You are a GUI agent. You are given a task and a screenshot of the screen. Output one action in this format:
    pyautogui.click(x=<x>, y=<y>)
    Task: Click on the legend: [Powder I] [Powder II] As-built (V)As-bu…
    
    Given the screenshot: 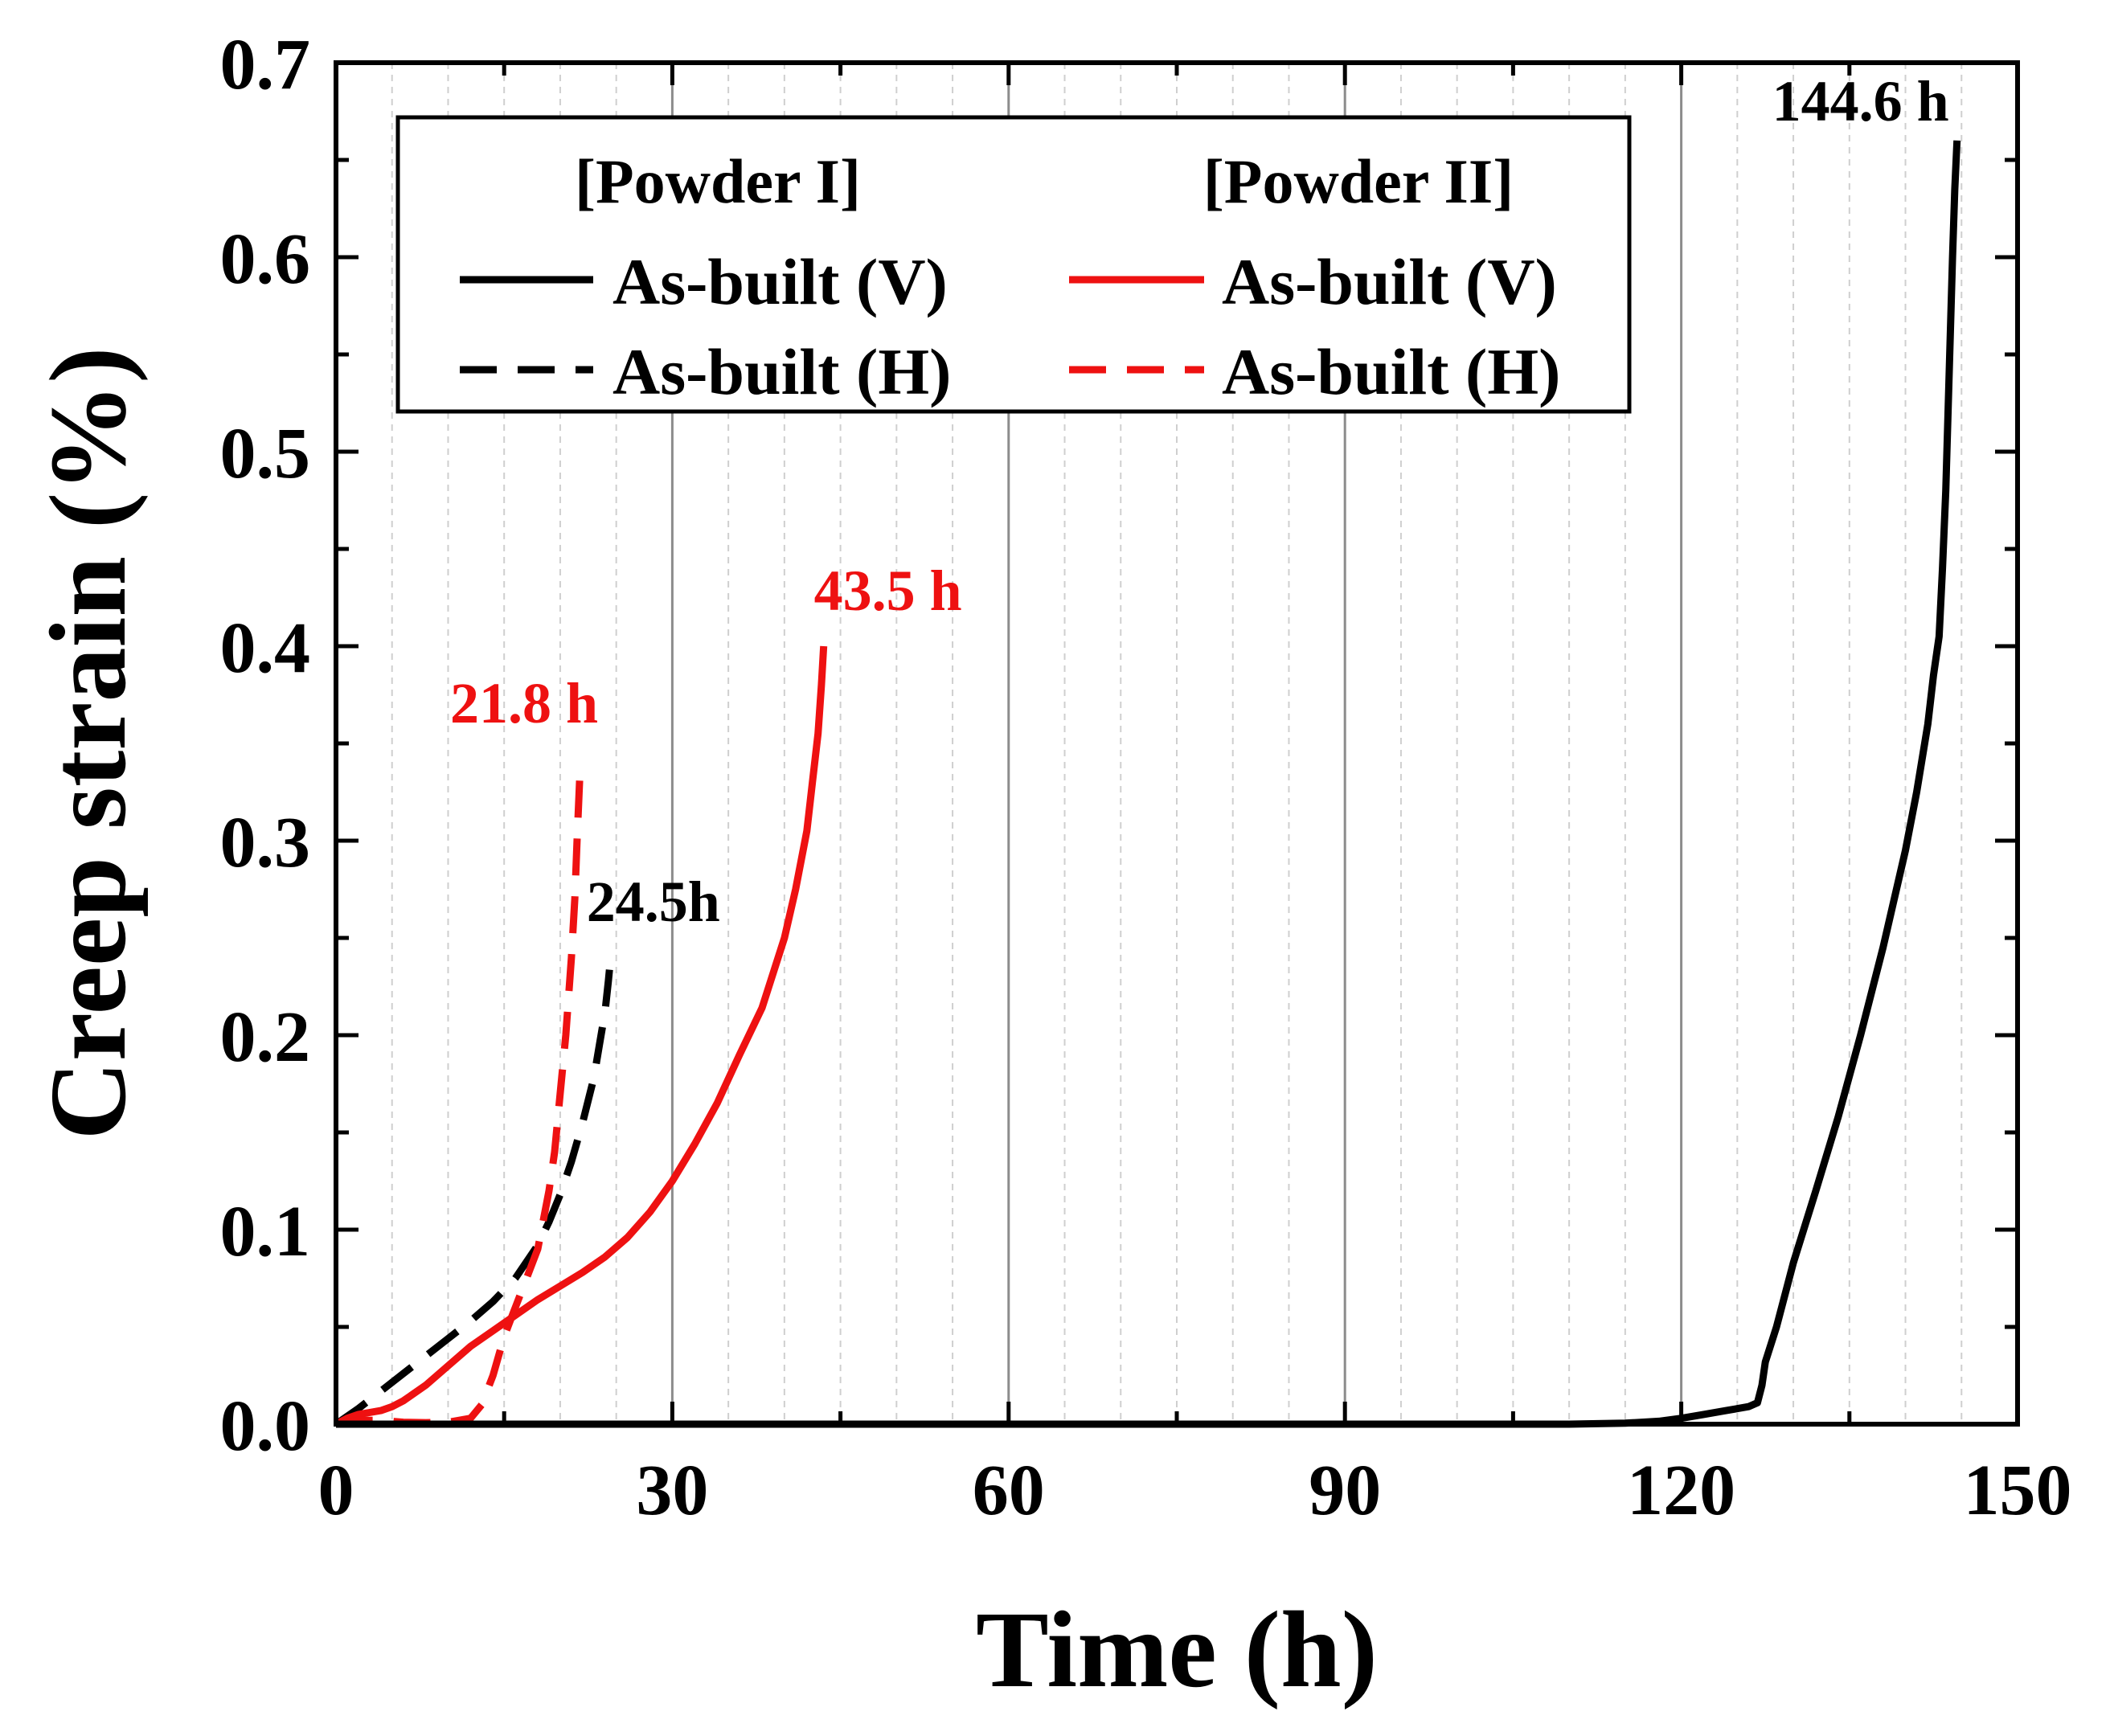 What is the action you would take?
    pyautogui.click(x=1014, y=264)
    